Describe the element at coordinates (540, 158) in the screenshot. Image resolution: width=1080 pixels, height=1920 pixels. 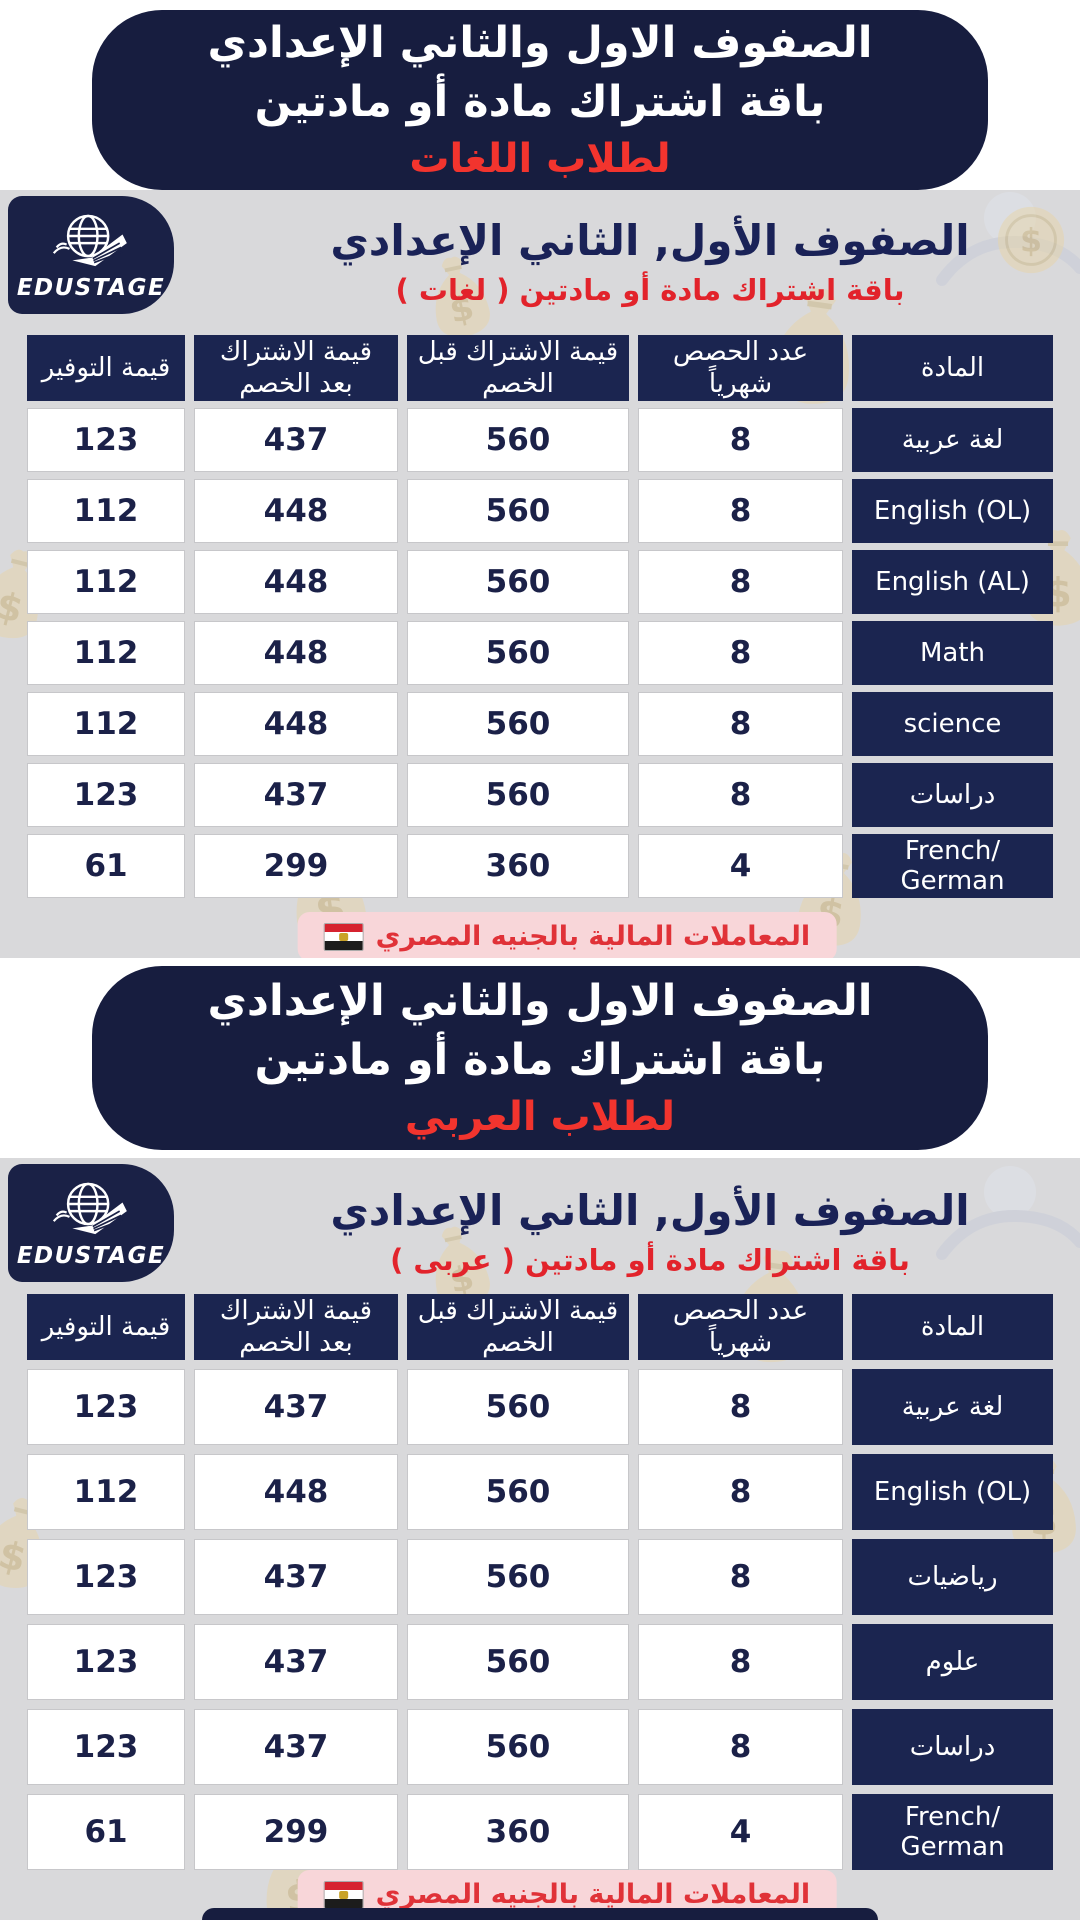
I see `banner-audience-label: لطلاب اللغات` at that location.